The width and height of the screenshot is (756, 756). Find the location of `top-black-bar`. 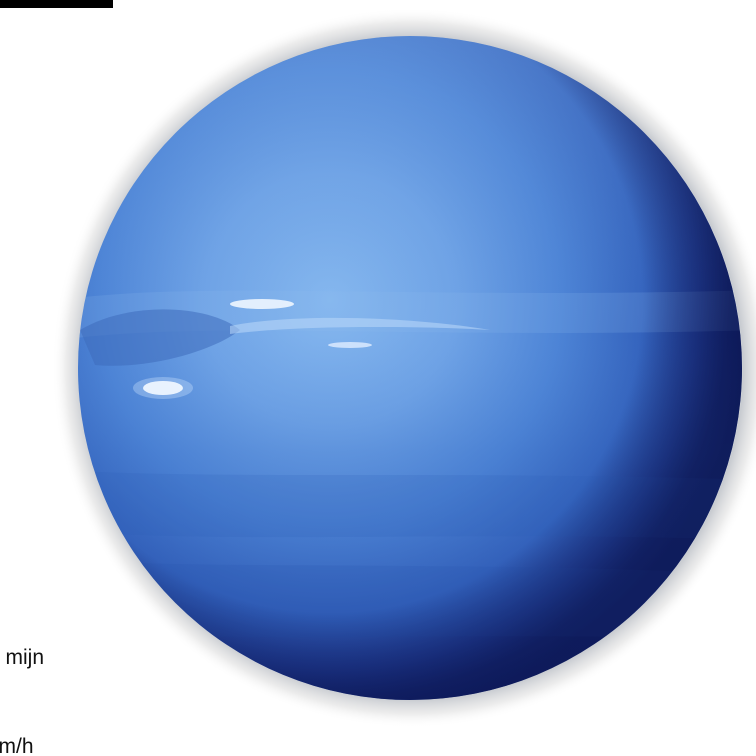

top-black-bar is located at coordinates (56, 4).